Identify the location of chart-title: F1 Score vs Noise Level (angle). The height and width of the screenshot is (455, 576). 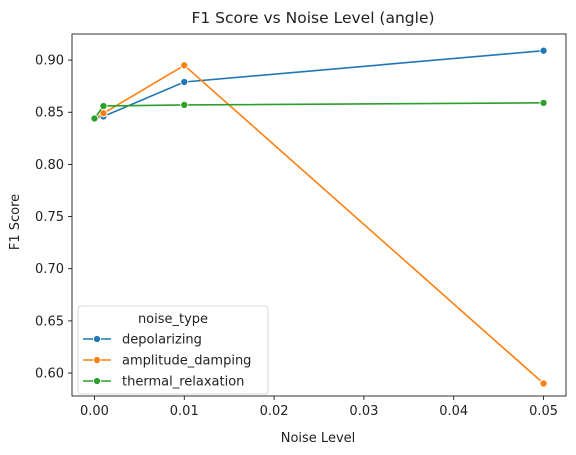
(312, 18).